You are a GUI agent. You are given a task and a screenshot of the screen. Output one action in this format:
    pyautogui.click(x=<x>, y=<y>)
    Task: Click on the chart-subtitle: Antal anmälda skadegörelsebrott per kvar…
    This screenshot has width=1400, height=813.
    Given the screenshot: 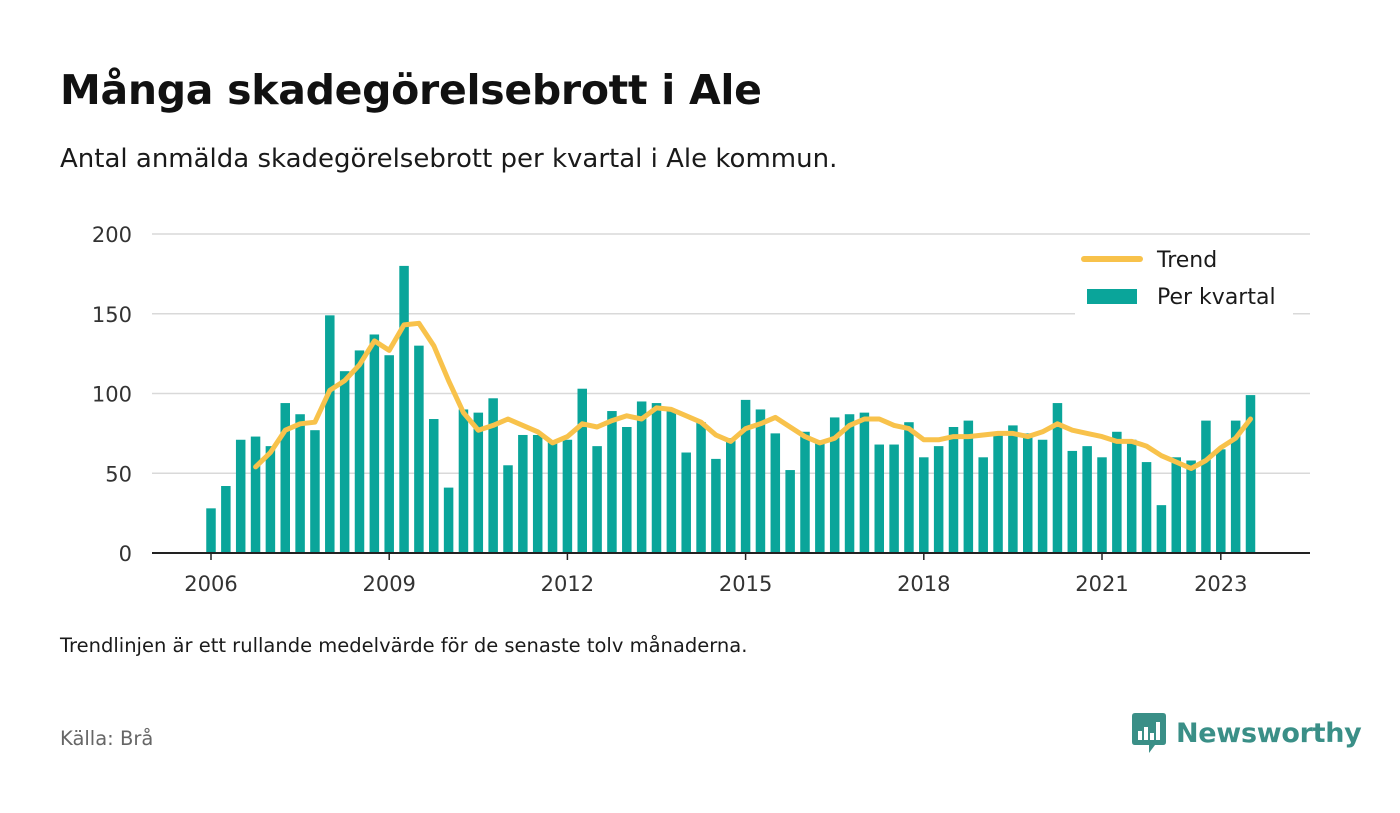 What is the action you would take?
    pyautogui.click(x=449, y=159)
    